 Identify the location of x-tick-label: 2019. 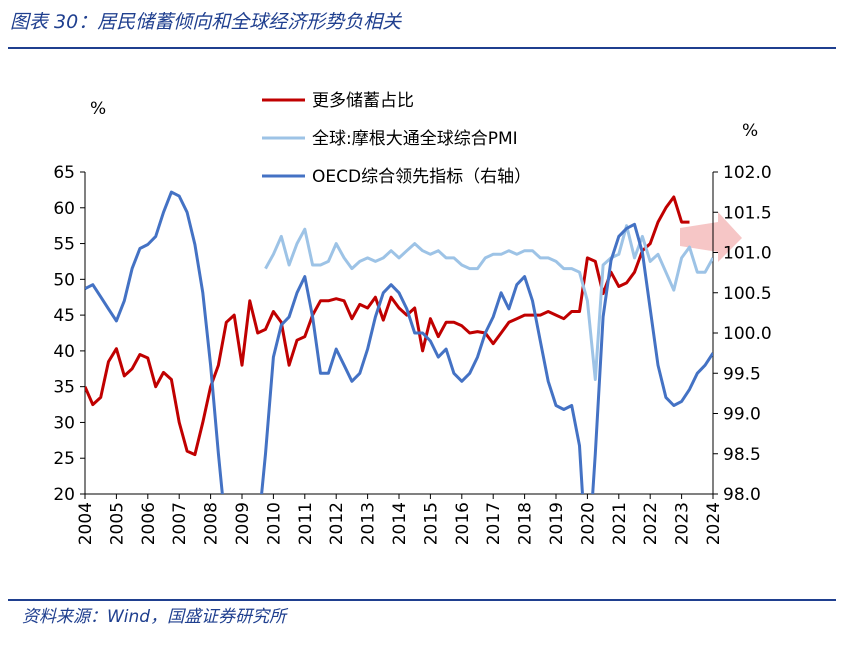
(557, 523).